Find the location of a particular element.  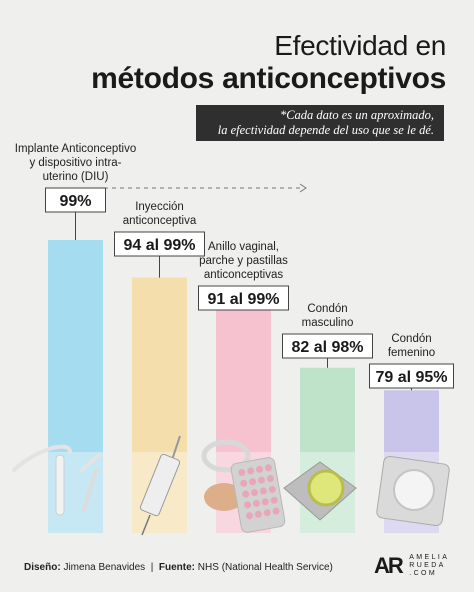

category-label-1-line-3: uterino (DIU) is located at coordinates (76, 177).